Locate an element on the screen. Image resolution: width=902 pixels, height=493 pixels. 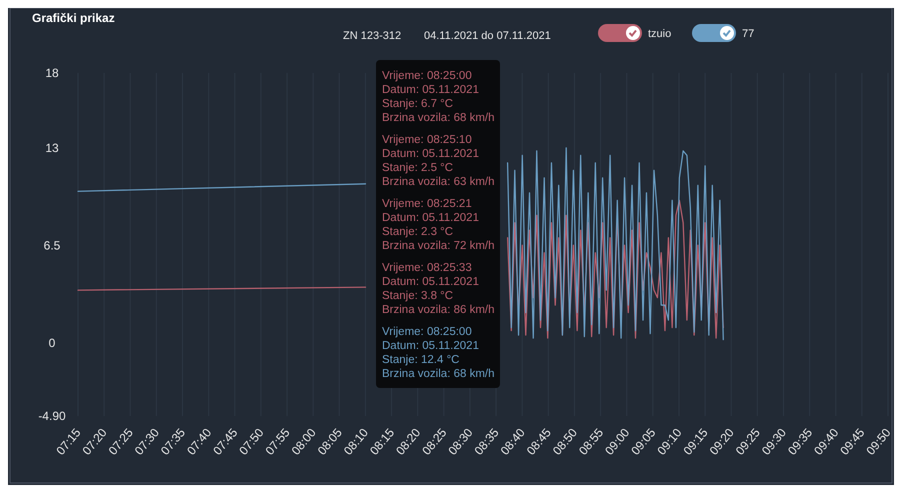
legend-label: 77 is located at coordinates (748, 34).